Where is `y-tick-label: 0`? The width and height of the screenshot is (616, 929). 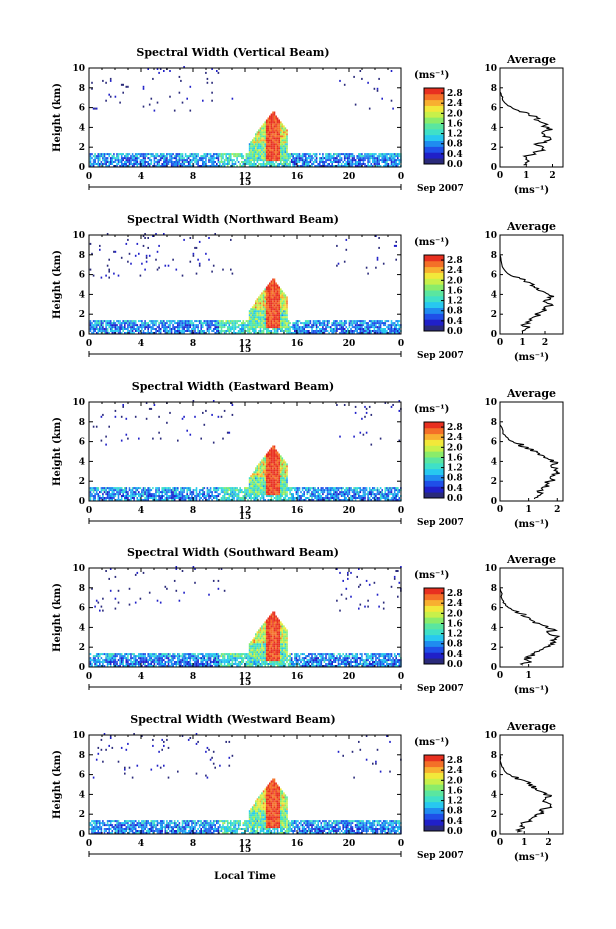 y-tick-label: 0 is located at coordinates (82, 168).